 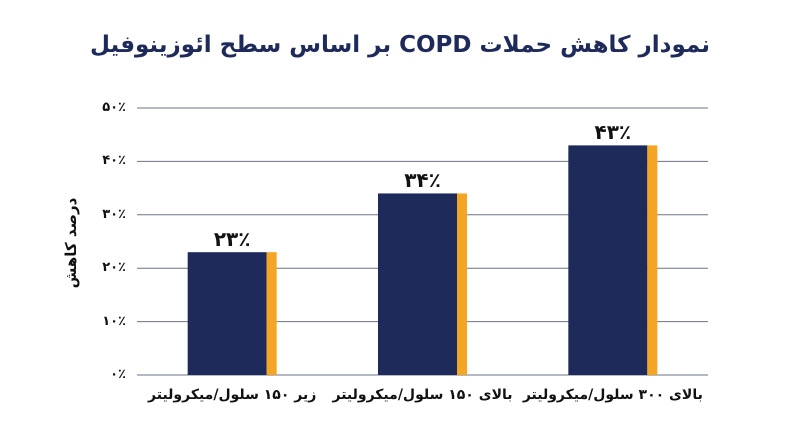 What do you see at coordinates (114, 214) in the screenshot?
I see `y-tick-label: ۳۰٪` at bounding box center [114, 214].